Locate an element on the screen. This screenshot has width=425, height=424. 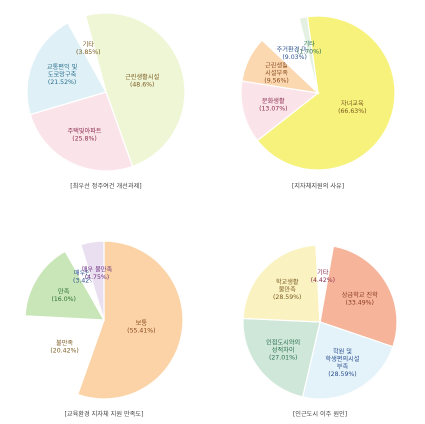
slice-label-1-1: 근린생활시설 (48.6%) is located at coordinates (142, 81).